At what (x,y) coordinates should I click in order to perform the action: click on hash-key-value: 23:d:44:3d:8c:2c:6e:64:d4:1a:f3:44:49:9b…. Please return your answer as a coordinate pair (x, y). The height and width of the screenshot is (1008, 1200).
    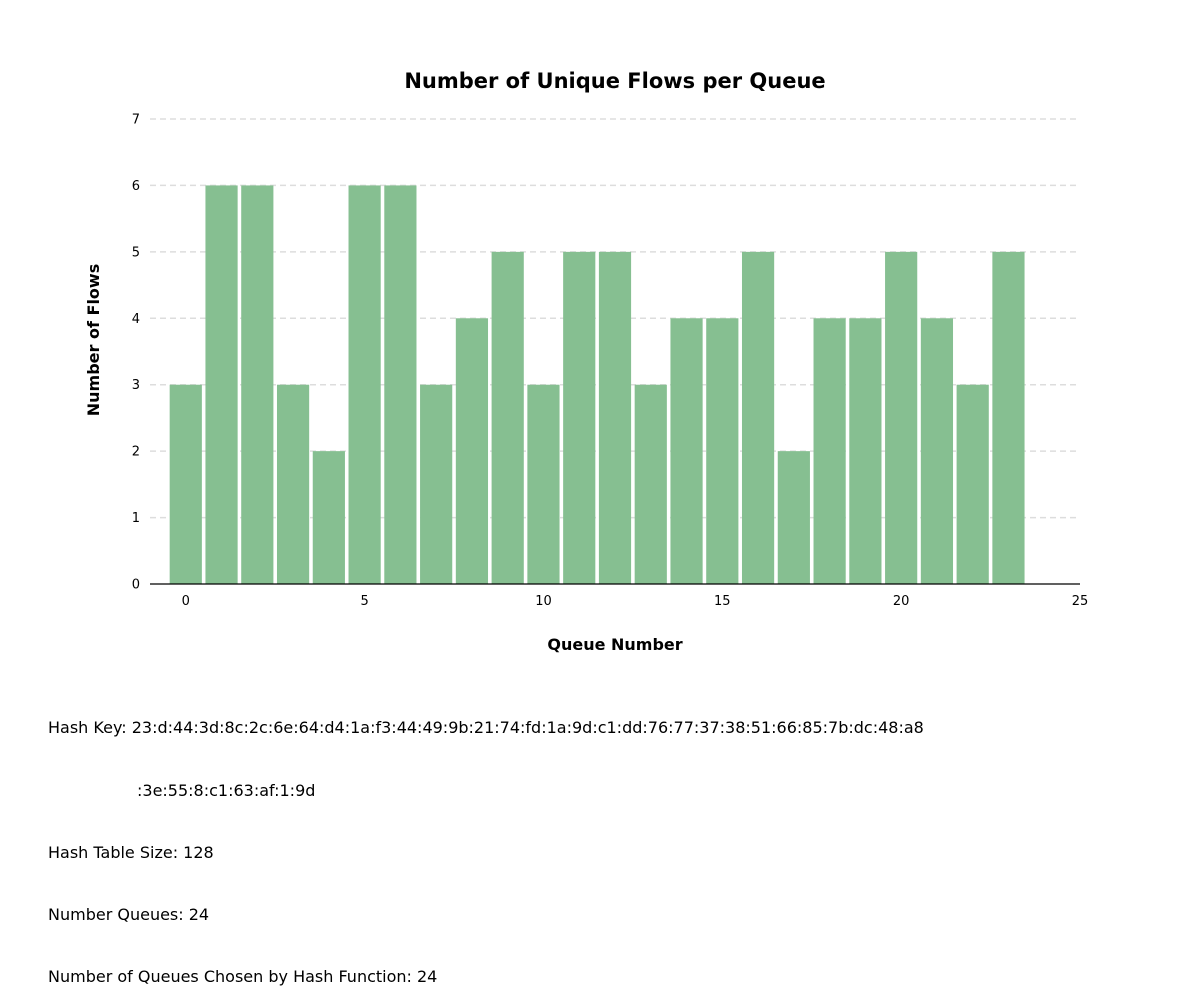
    Looking at the image, I should click on (527, 728).